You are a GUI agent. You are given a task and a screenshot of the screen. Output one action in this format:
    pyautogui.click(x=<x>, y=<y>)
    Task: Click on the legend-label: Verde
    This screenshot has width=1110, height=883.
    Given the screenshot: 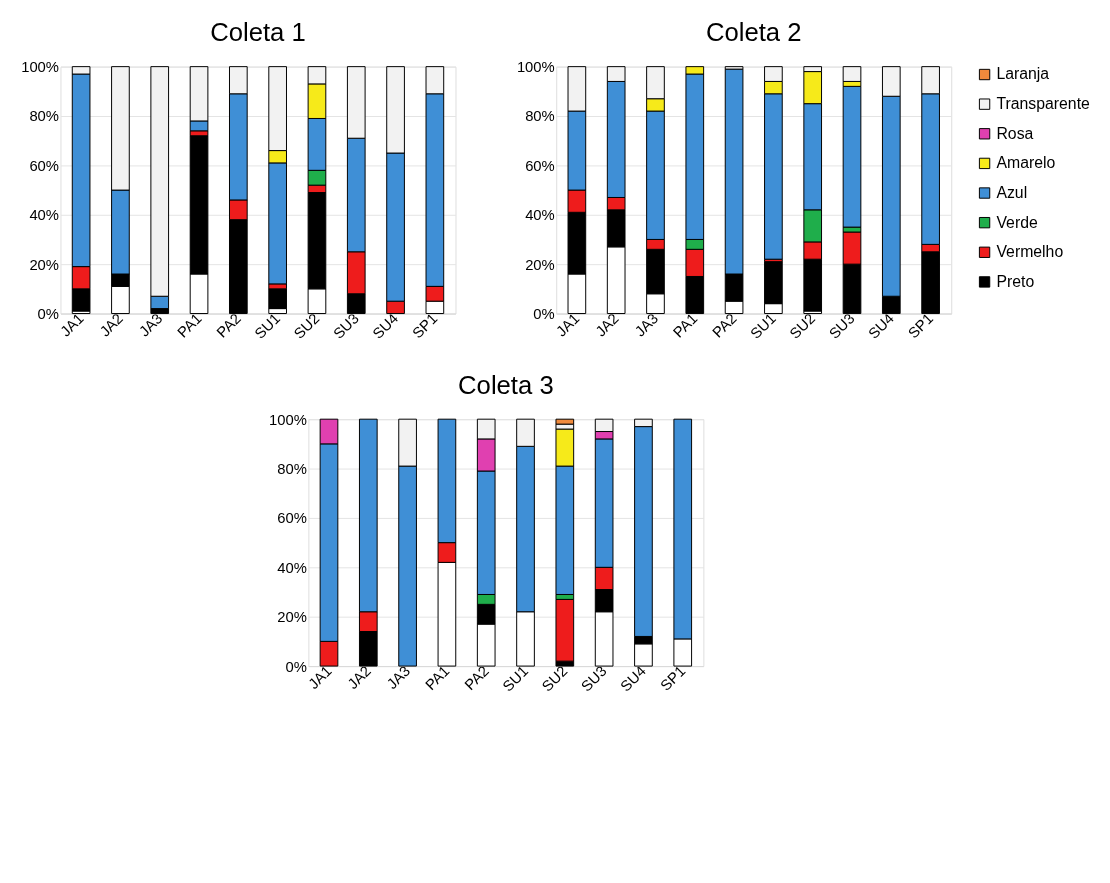 What is the action you would take?
    pyautogui.click(x=1017, y=222)
    